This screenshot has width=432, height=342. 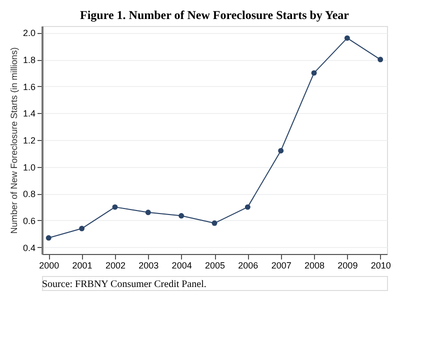 What do you see at coordinates (115, 265) in the screenshot?
I see `x-tick-label: 2002` at bounding box center [115, 265].